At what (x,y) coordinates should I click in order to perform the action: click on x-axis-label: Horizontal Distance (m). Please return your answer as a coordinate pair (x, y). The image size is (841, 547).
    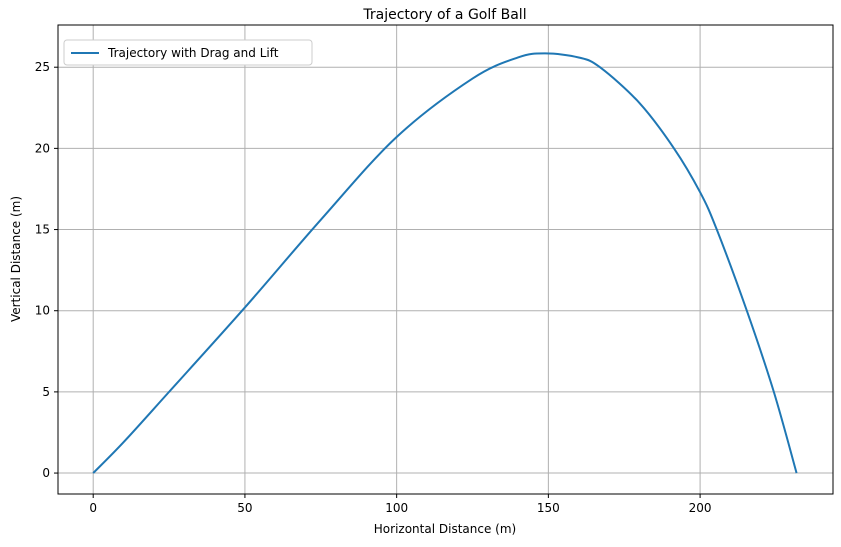
    Looking at the image, I should click on (445, 529).